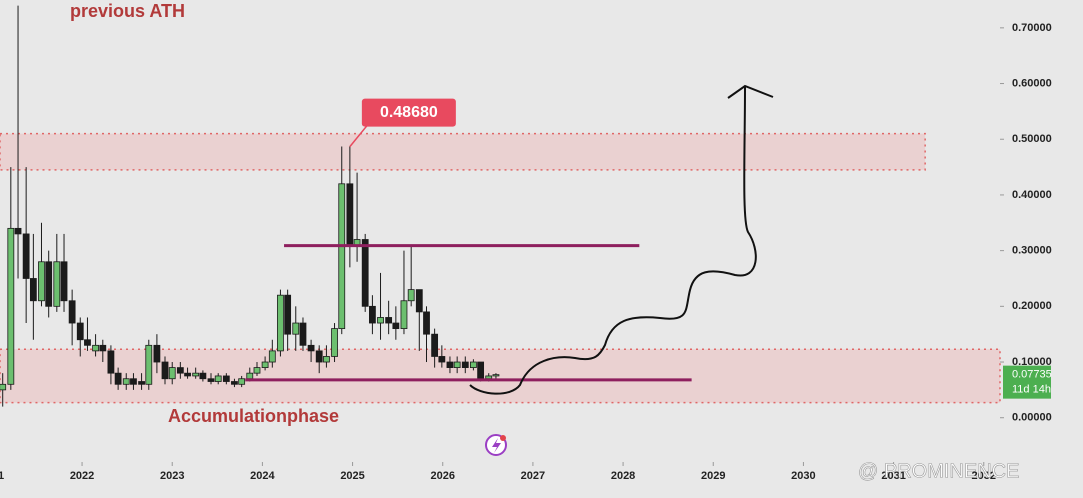  Describe the element at coordinates (1032, 28) in the screenshot. I see `y-tick-label: 0.70000` at that location.